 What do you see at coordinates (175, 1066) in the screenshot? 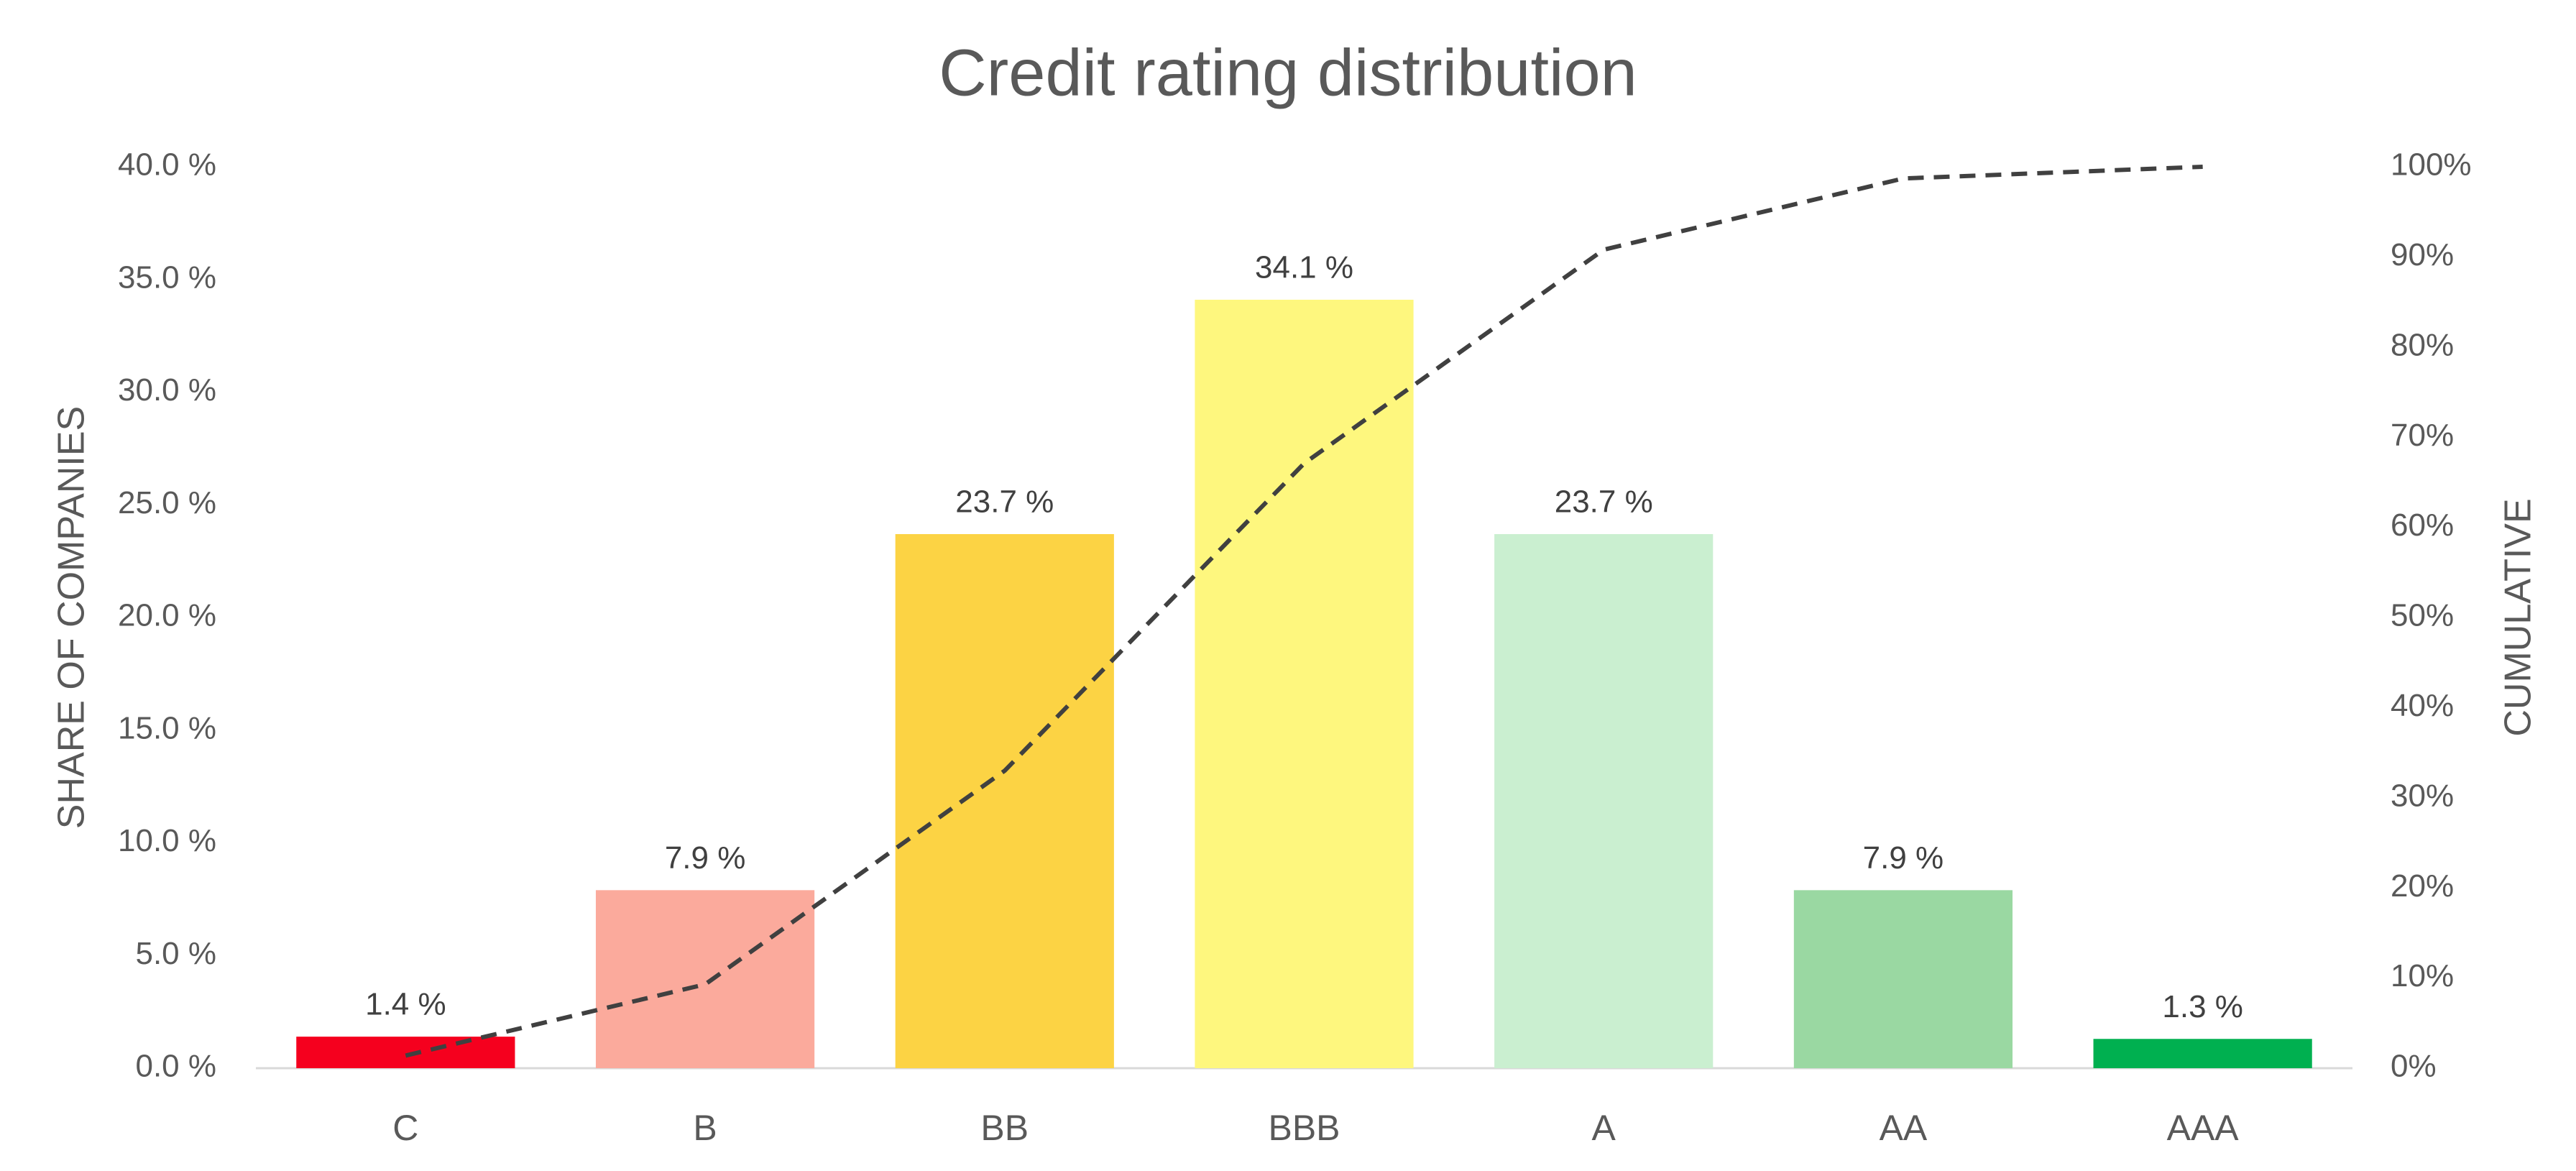
I see `y-tick-label: 0.0 %` at bounding box center [175, 1066].